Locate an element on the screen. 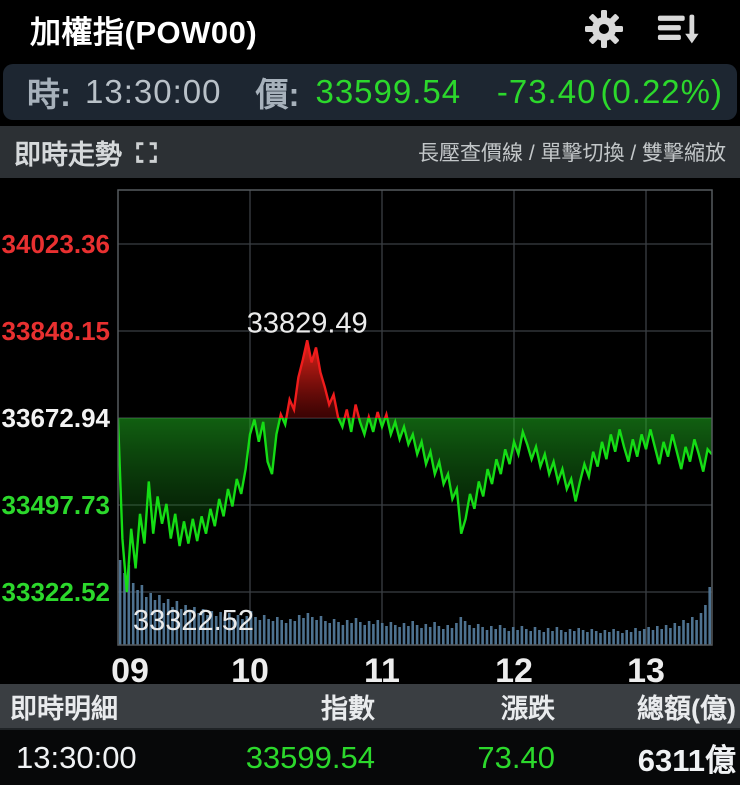 The height and width of the screenshot is (785, 740). quote-zone: 時: 13:30:00 價: 33599.54 -73.40 (0.22%) is located at coordinates (370, 92).